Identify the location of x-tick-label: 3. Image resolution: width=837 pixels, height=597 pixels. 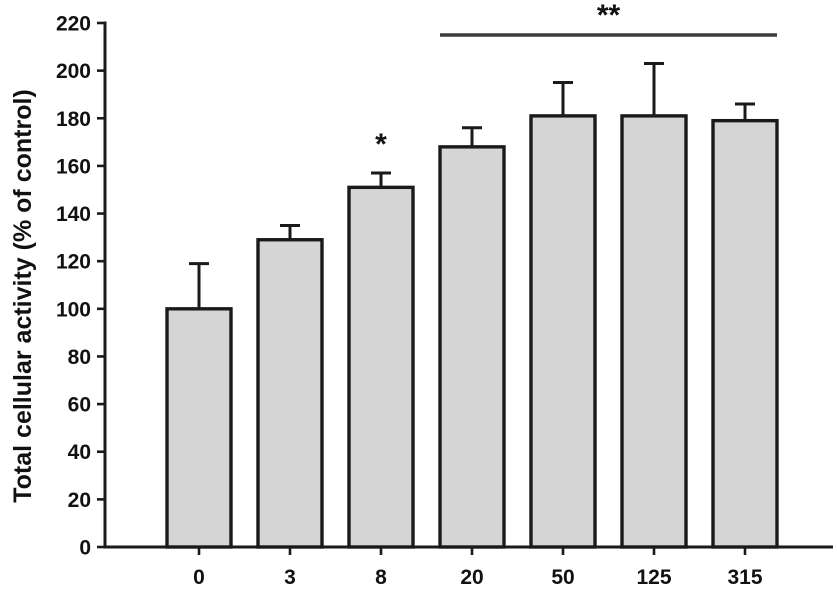
(290, 577).